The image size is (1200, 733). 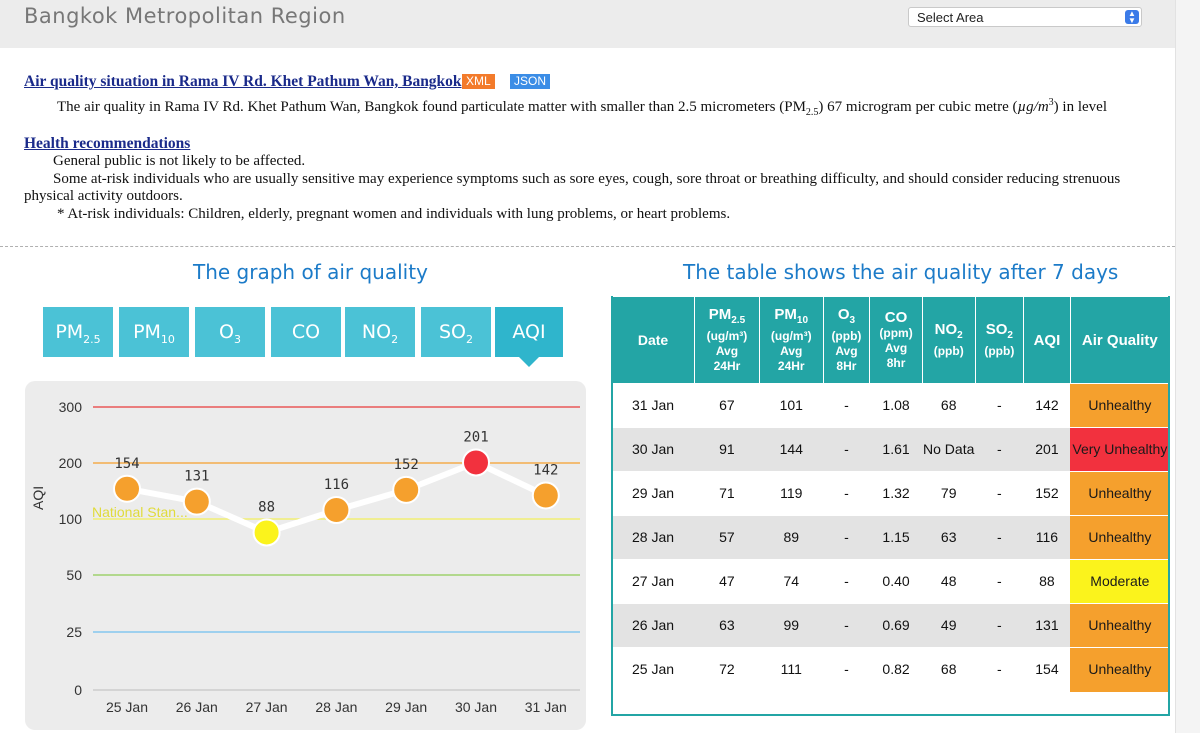 What do you see at coordinates (530, 81) in the screenshot?
I see `json-button: JSON` at bounding box center [530, 81].